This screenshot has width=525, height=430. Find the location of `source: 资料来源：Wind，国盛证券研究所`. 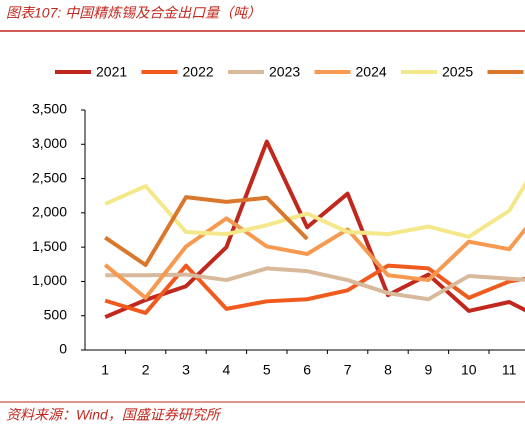

source: 资料来源：Wind，国盛证券研究所 is located at coordinates (114, 415).